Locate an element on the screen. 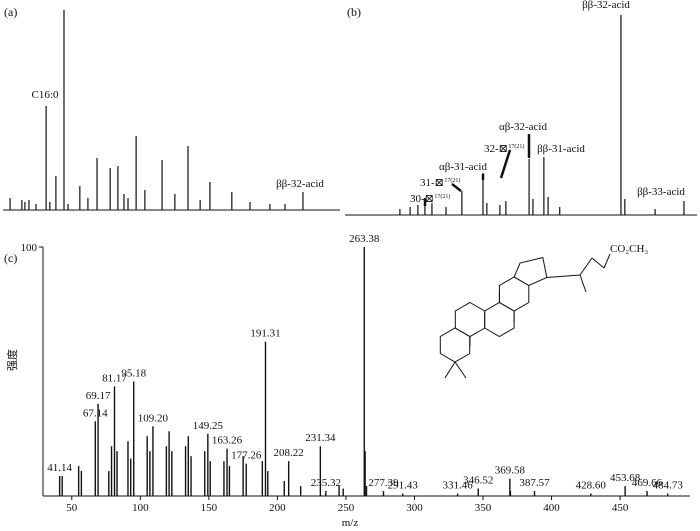 Image resolution: width=700 pixels, height=531 pixels. x-tick-label: 250 is located at coordinates (346, 508).